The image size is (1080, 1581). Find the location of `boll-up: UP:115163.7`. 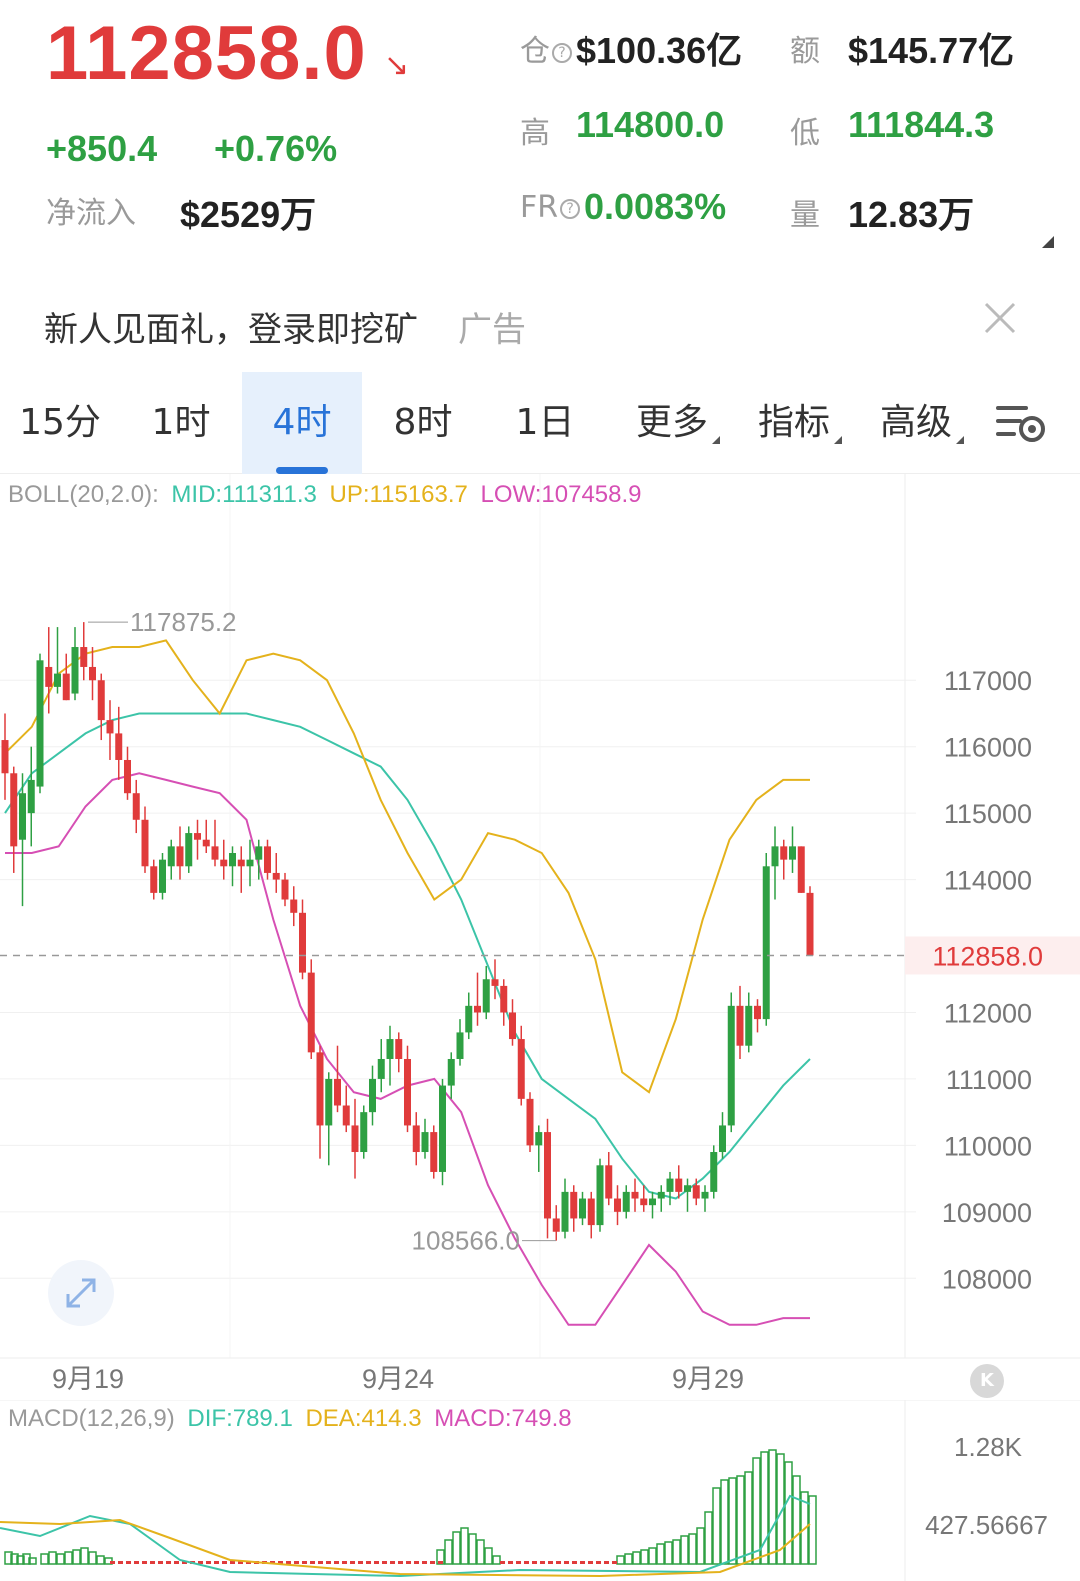

boll-up: UP:115163.7 is located at coordinates (399, 494).